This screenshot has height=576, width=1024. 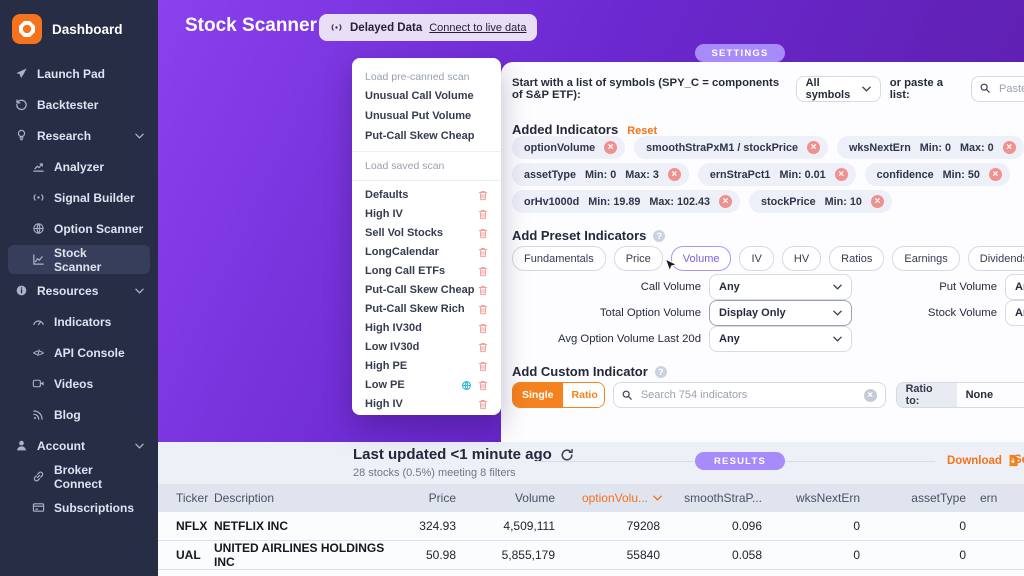 What do you see at coordinates (244, 498) in the screenshot?
I see `column-header-description: Description` at bounding box center [244, 498].